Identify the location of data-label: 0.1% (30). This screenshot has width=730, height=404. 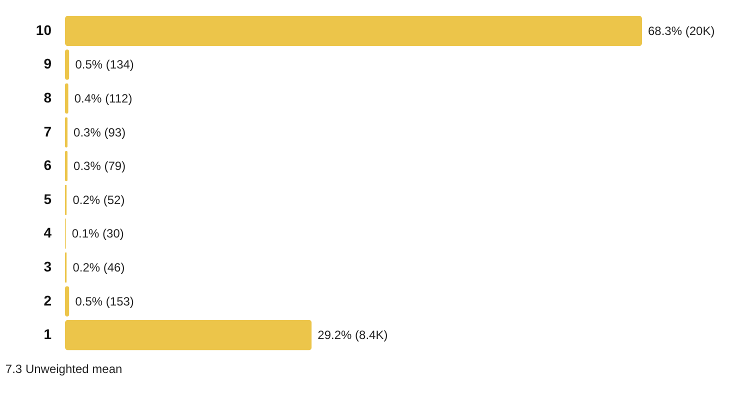
(98, 233).